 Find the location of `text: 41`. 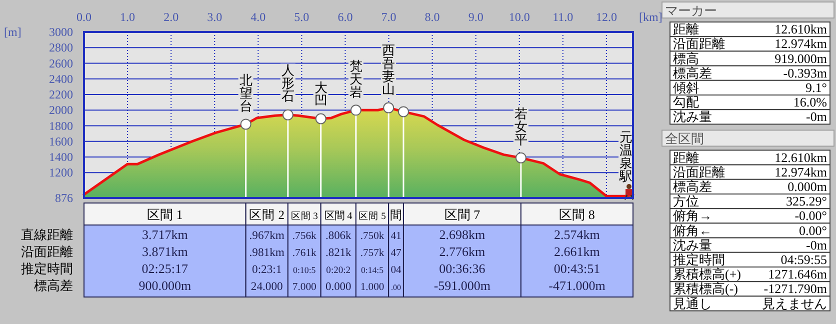

text: 41 is located at coordinates (396, 236).